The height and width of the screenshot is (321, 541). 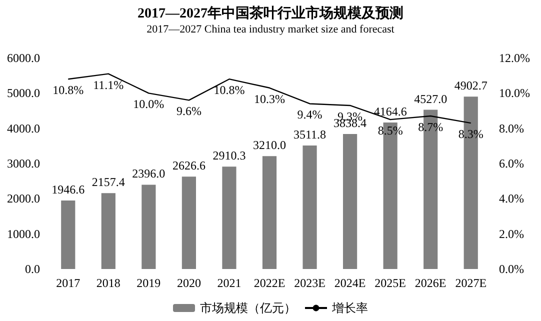 What do you see at coordinates (349, 308) in the screenshot?
I see `legend-label: 增长率` at bounding box center [349, 308].